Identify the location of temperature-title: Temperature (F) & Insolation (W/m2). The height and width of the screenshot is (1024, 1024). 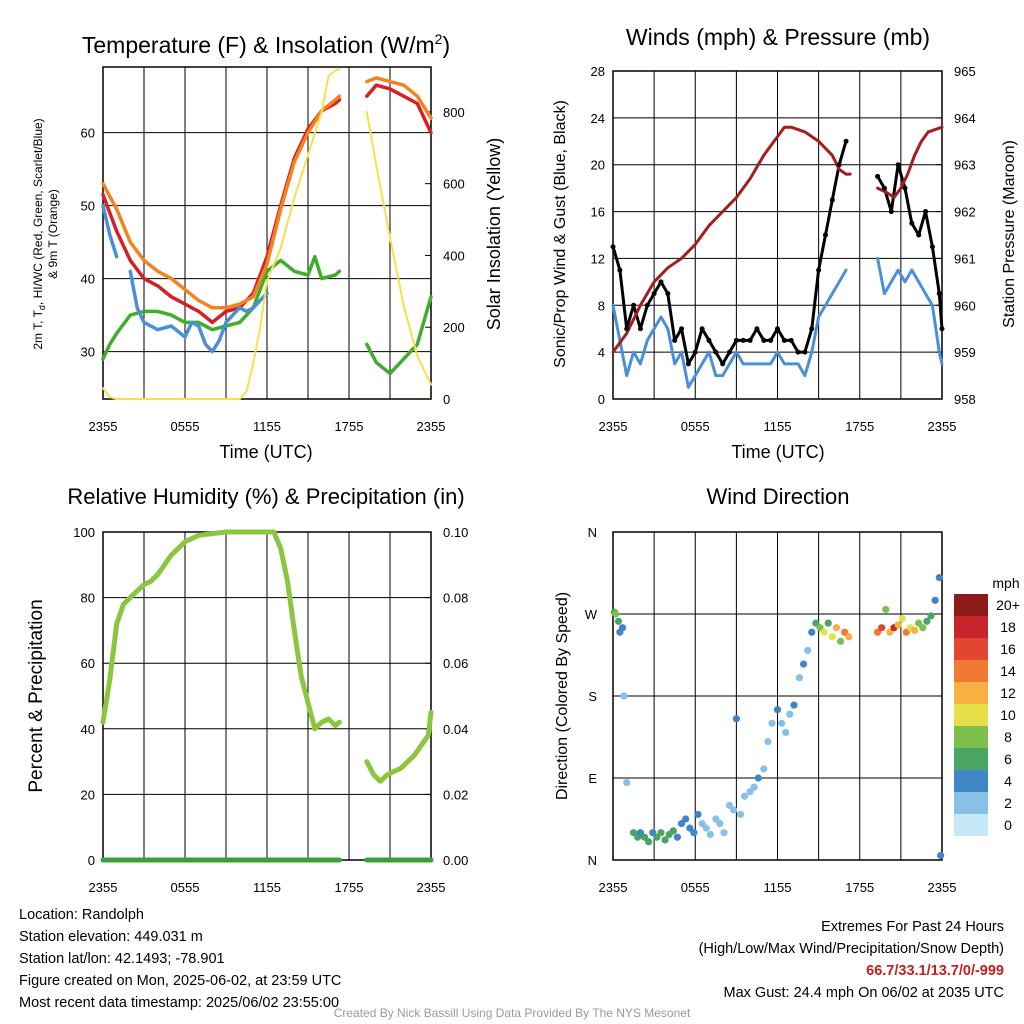
(266, 44).